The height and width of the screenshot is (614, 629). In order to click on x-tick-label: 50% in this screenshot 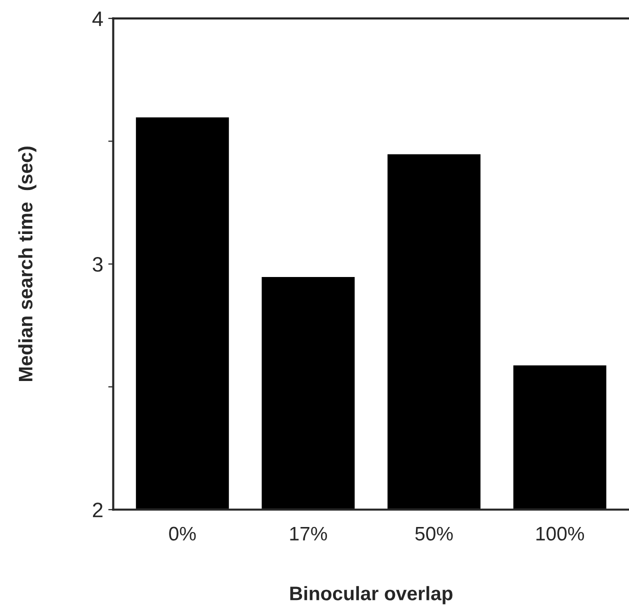, I will do `click(434, 533)`.